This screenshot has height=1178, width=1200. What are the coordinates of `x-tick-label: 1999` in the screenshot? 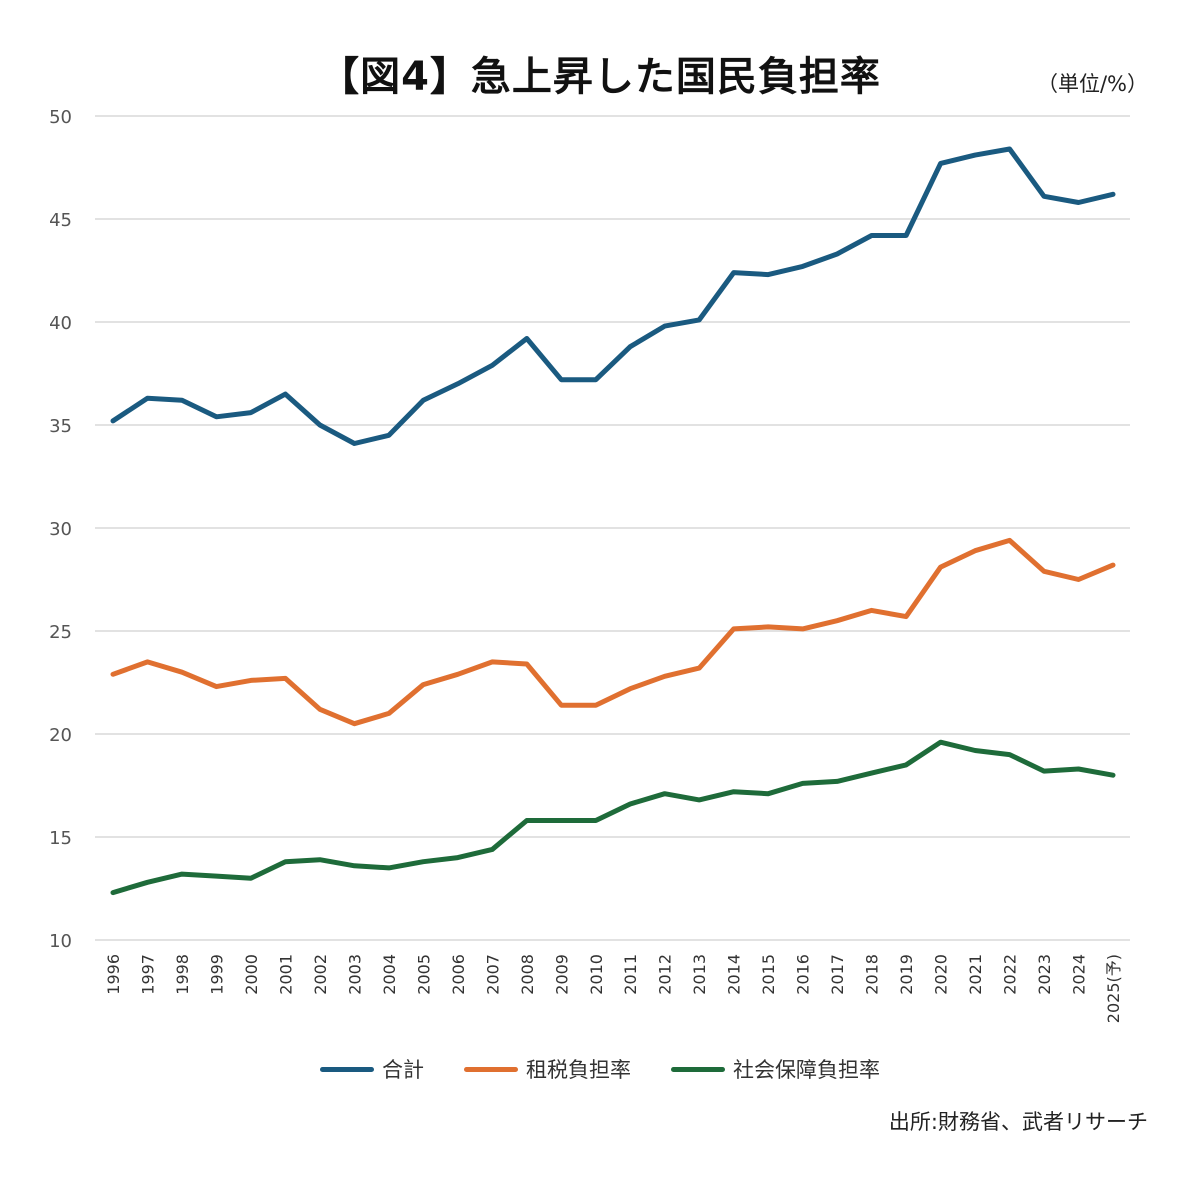 It's located at (216, 974).